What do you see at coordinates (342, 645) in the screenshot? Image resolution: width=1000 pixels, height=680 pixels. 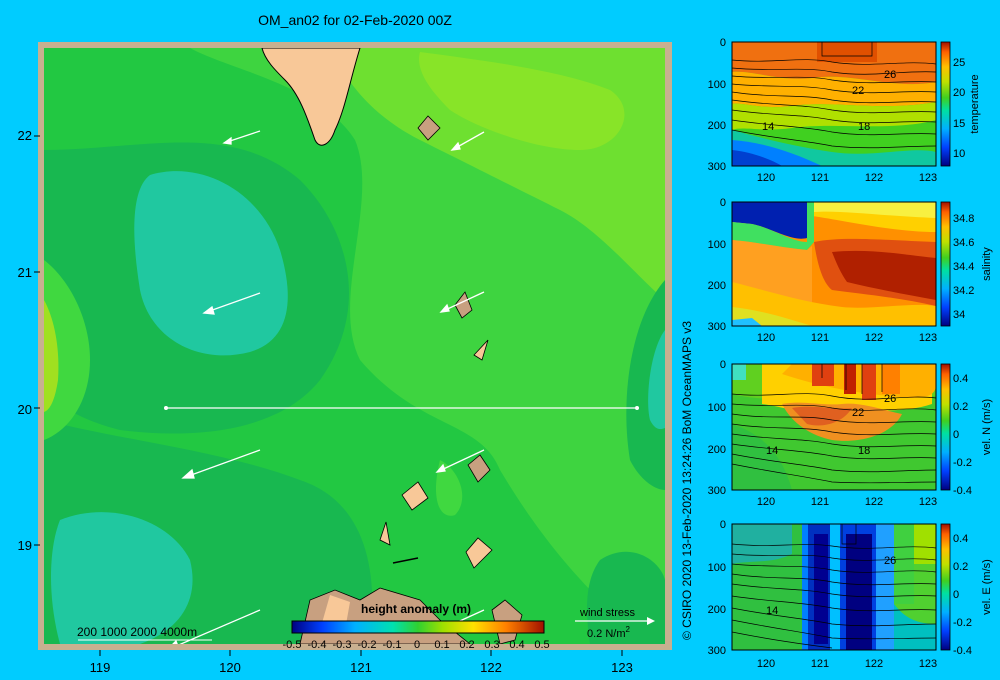 I see `colorbar-tick: -0.3` at bounding box center [342, 645].